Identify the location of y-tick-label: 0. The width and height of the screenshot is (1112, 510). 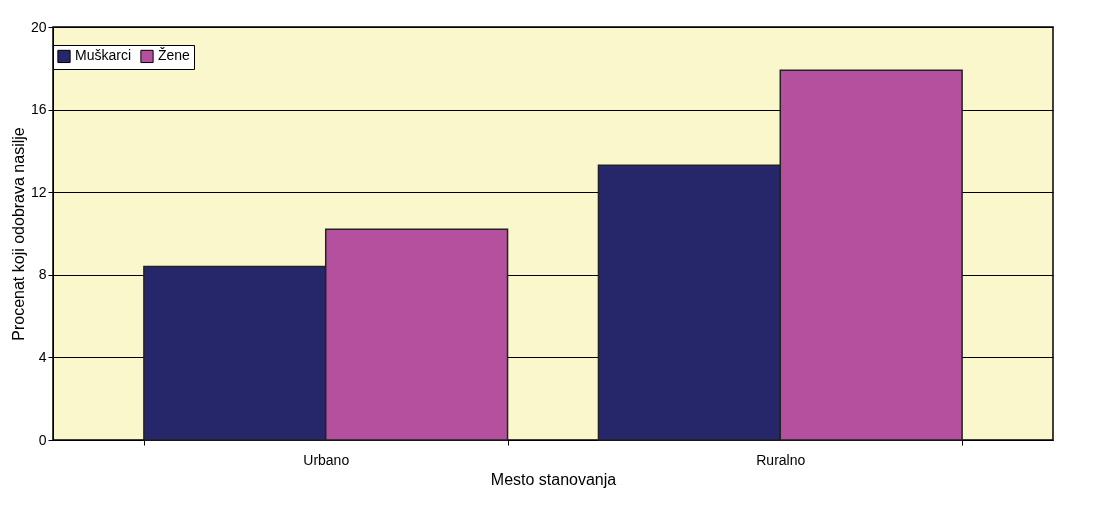
(42, 439).